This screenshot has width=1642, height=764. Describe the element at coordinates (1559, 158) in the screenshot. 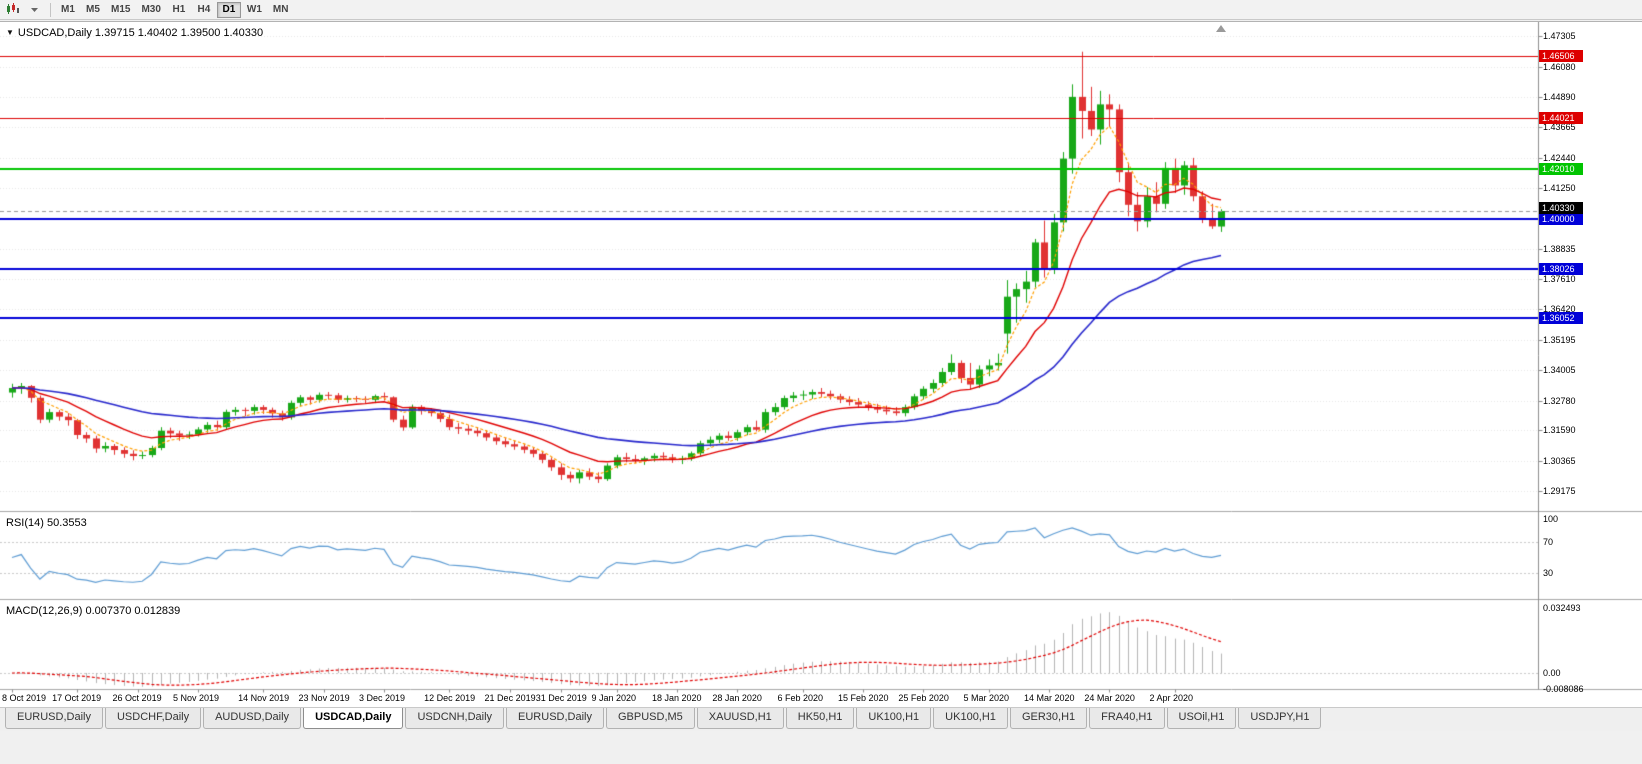

I see `price-axis-tick: 1.42440` at that location.